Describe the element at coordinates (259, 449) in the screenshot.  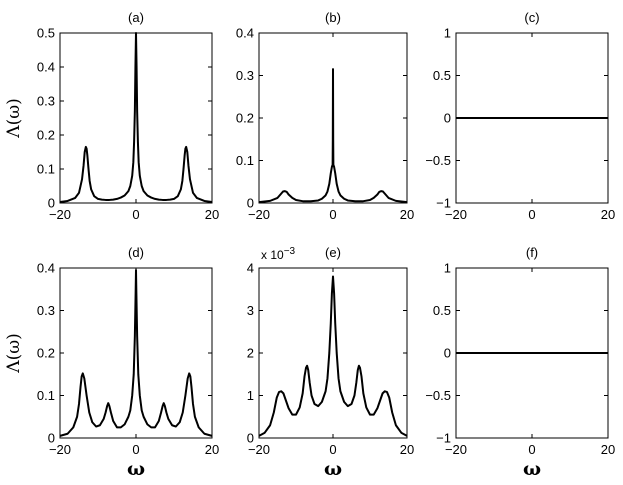
I see `panel-e-xtick-label-0: −20` at that location.